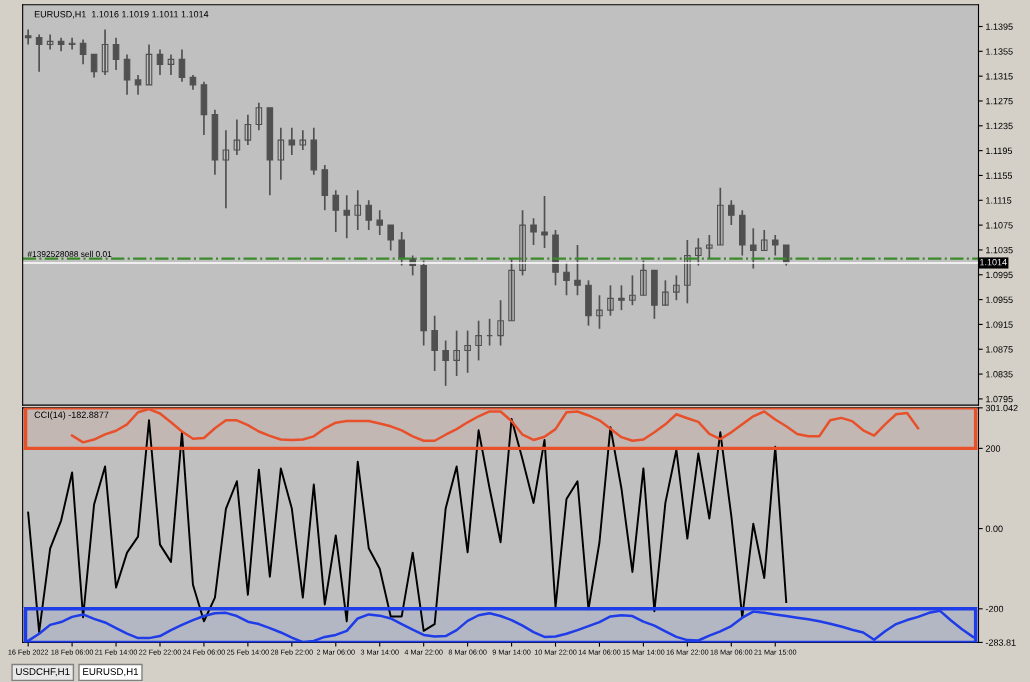 The image size is (1030, 682). Describe the element at coordinates (999, 324) in the screenshot. I see `y-tick-label: 1.0915` at that location.